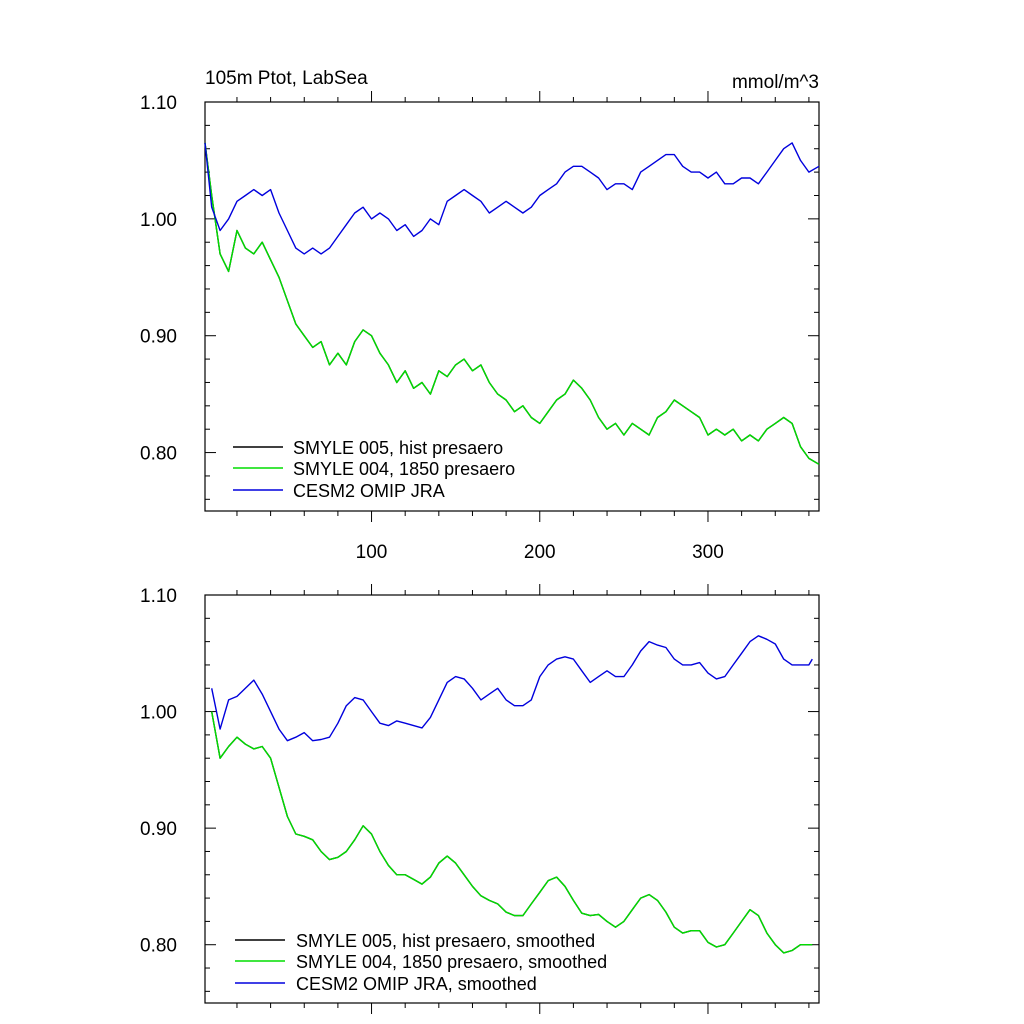  Describe the element at coordinates (158, 337) in the screenshot. I see `top-y-tick-label: 0.90` at that location.